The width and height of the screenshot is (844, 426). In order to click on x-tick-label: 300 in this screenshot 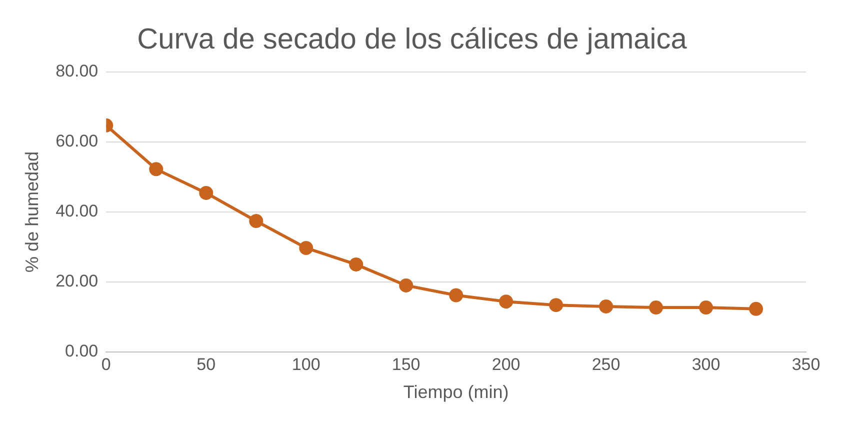, I will do `click(706, 364)`.